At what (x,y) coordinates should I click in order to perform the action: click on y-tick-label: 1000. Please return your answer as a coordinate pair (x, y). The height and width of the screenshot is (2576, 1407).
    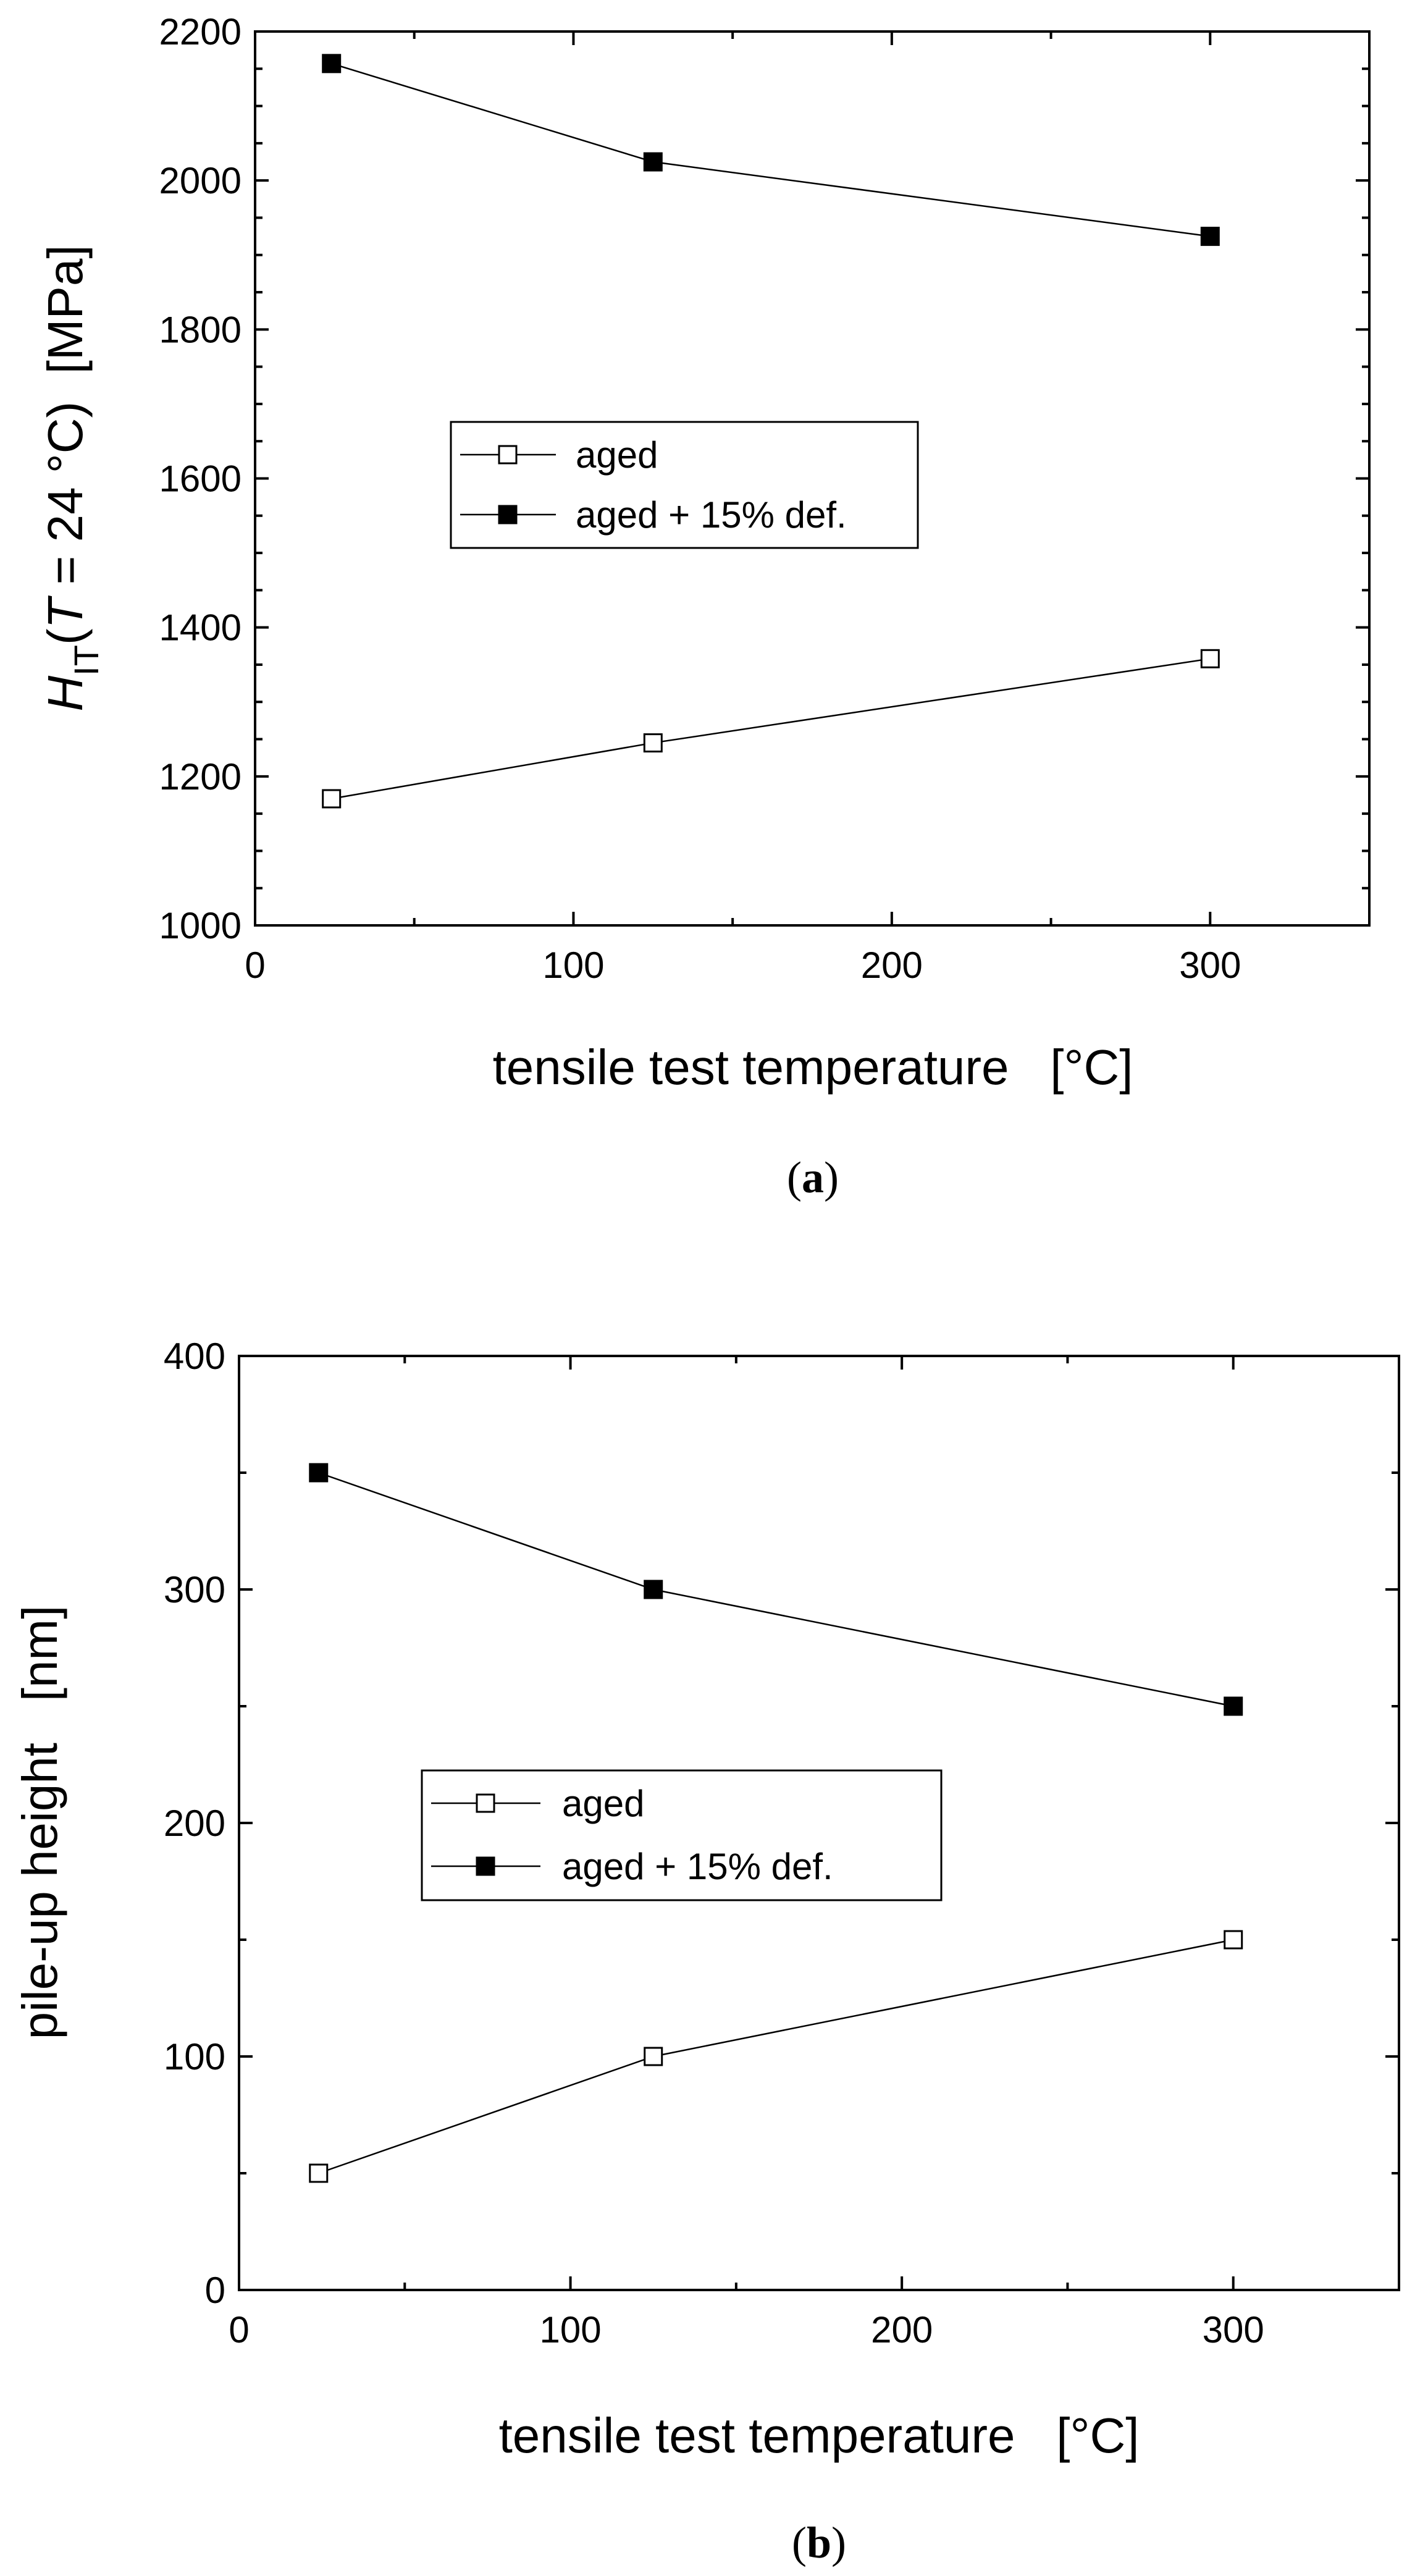
    Looking at the image, I should click on (201, 925).